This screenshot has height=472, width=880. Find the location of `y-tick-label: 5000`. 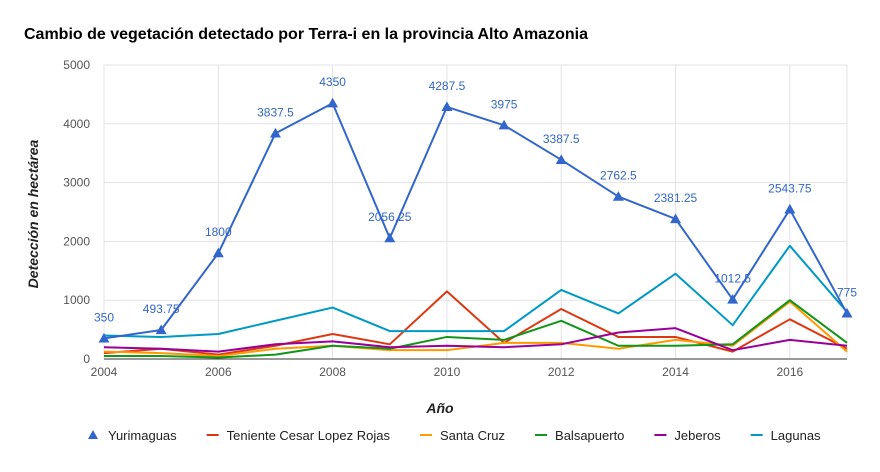

y-tick-label: 5000 is located at coordinates (76, 65).